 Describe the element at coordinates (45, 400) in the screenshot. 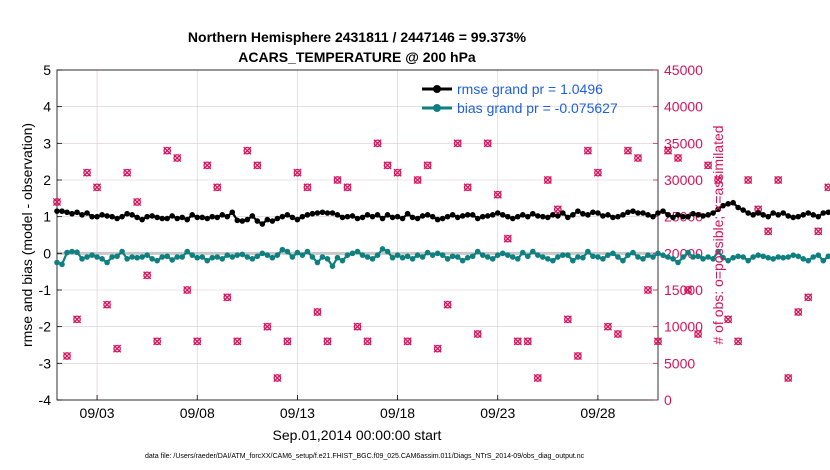

I see `y-left-tick-label: -4` at that location.